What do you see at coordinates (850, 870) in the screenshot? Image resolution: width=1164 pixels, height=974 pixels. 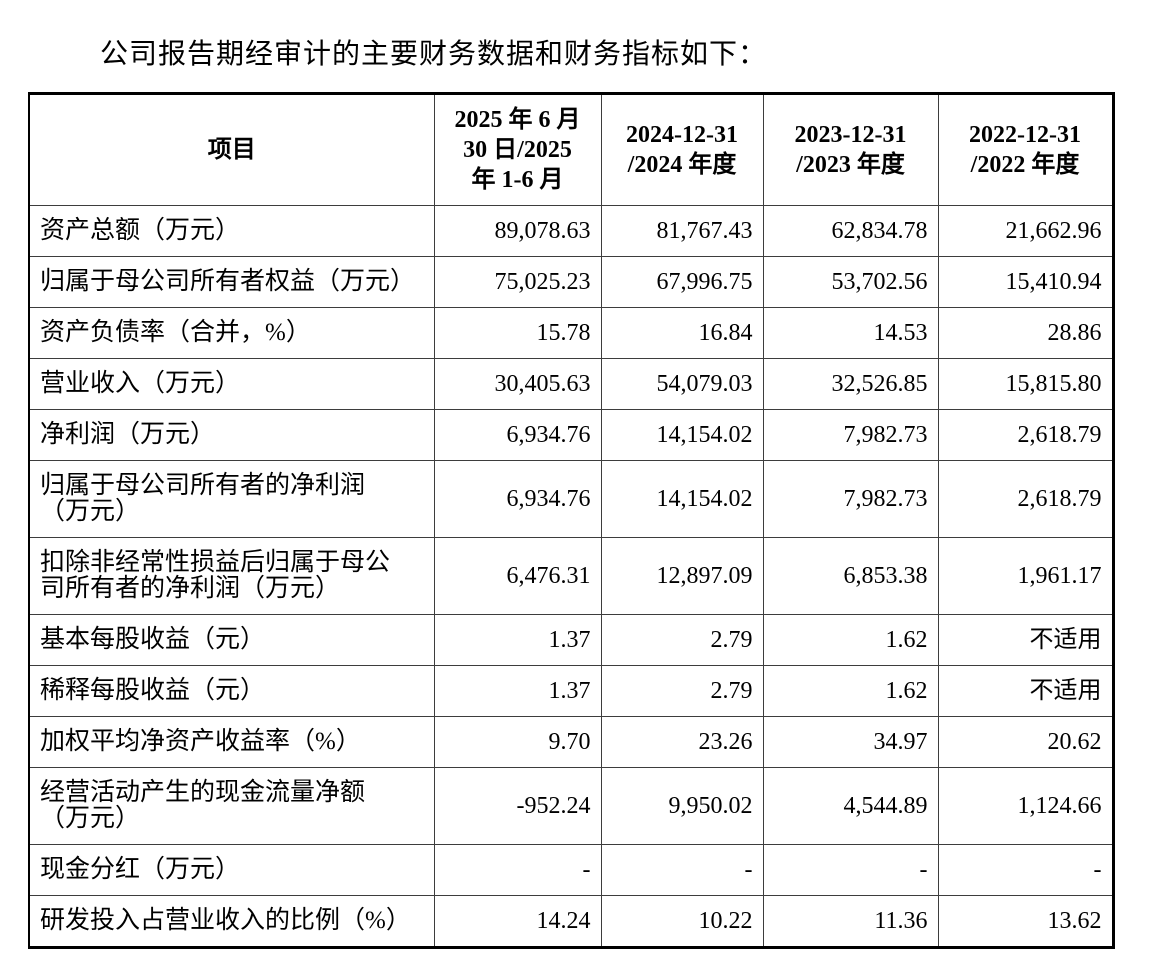 I see `value-cell-2023: -` at bounding box center [850, 870].